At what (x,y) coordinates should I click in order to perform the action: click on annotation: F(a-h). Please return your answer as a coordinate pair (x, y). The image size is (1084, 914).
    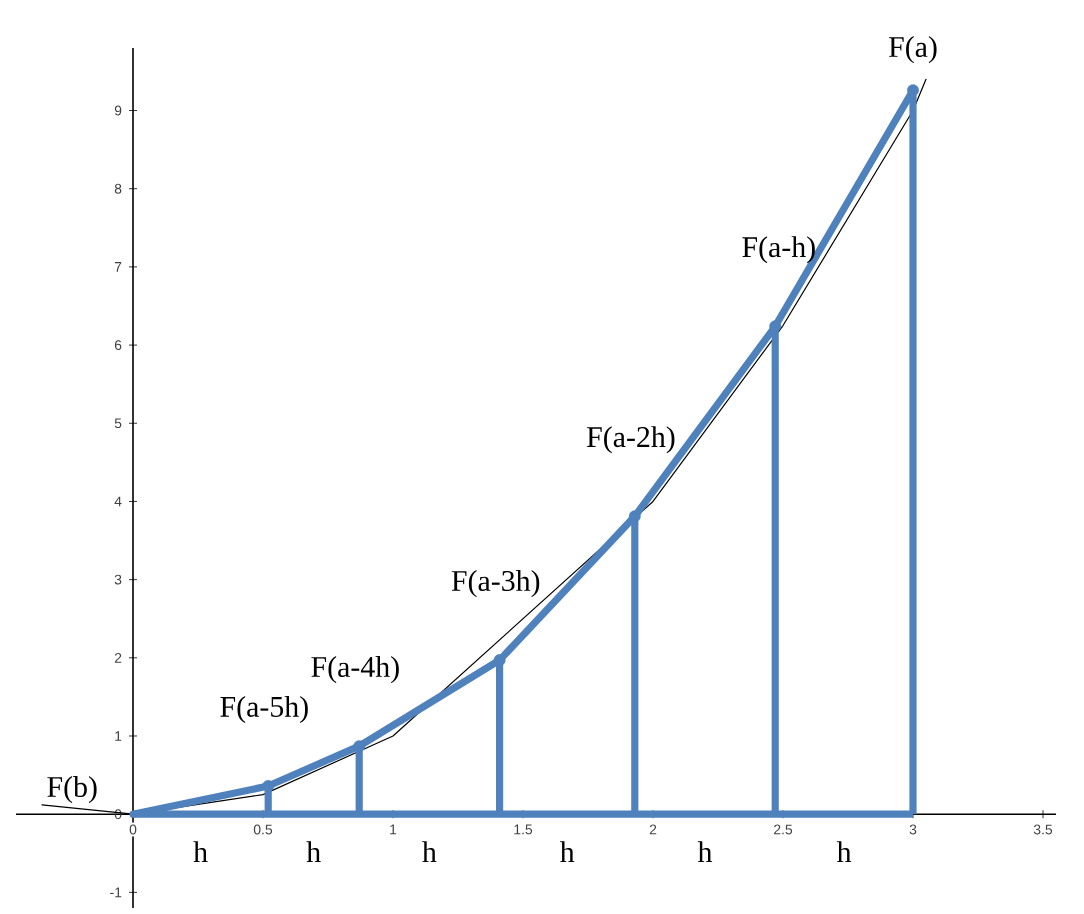
    Looking at the image, I should click on (778, 250).